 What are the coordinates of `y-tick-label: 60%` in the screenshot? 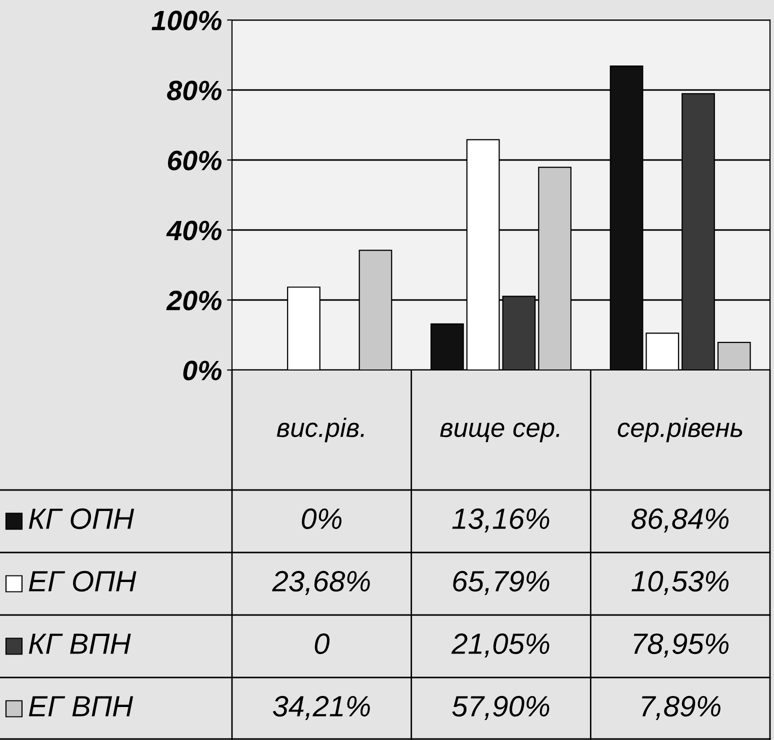 It's located at (195, 160).